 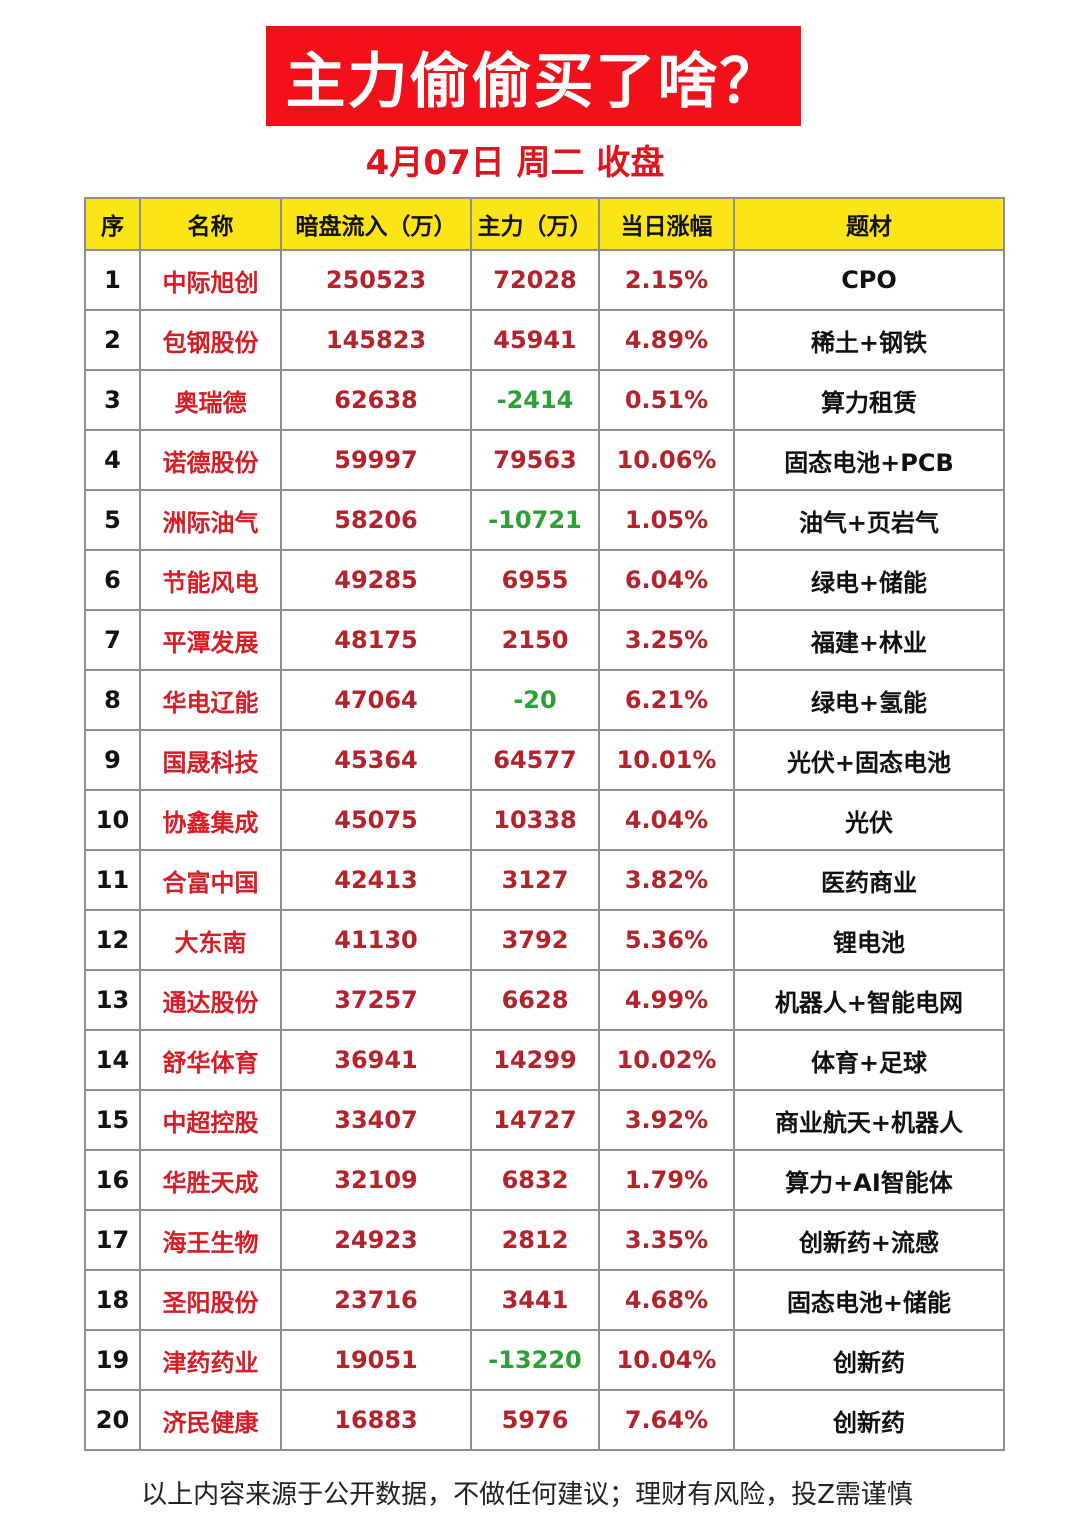 I want to click on table-row: 9 国晟科技 45364 64577 10.01% 光伏+固态电池, so click(x=544, y=760).